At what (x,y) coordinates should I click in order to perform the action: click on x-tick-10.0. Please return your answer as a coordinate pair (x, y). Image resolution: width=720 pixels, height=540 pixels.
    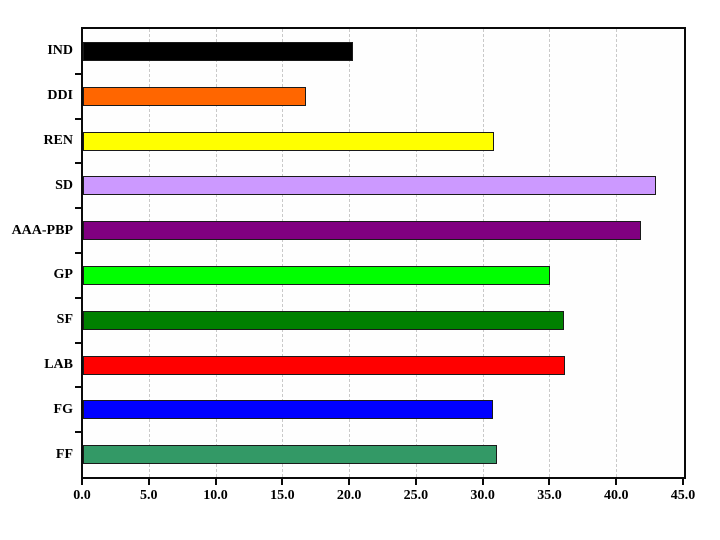
    Looking at the image, I should click on (215, 482).